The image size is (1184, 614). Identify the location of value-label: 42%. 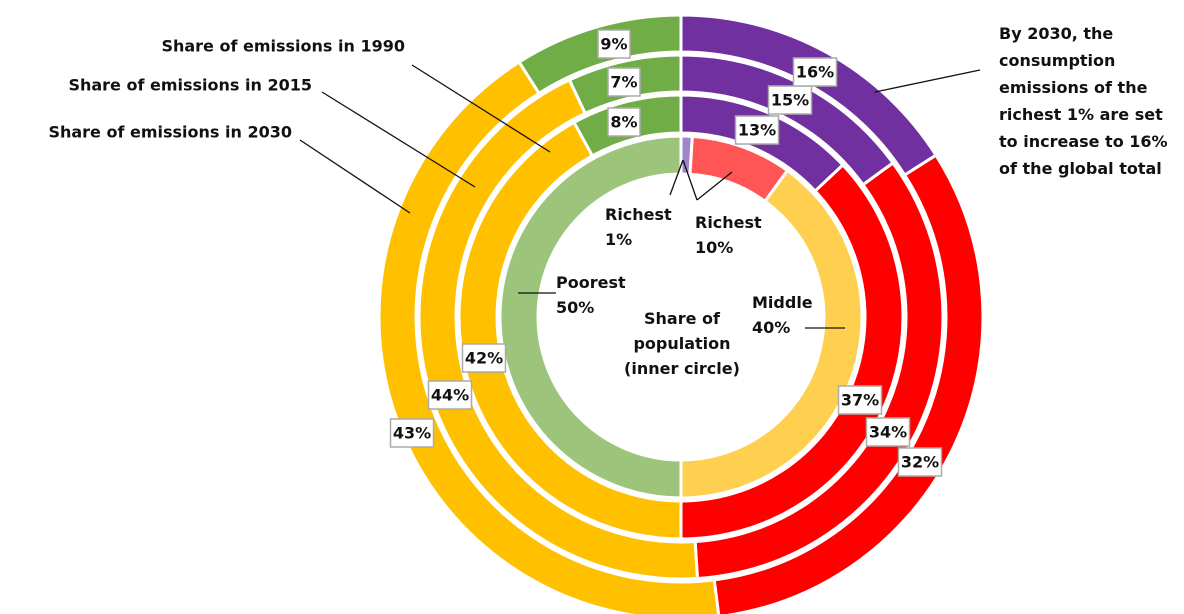
(484, 358).